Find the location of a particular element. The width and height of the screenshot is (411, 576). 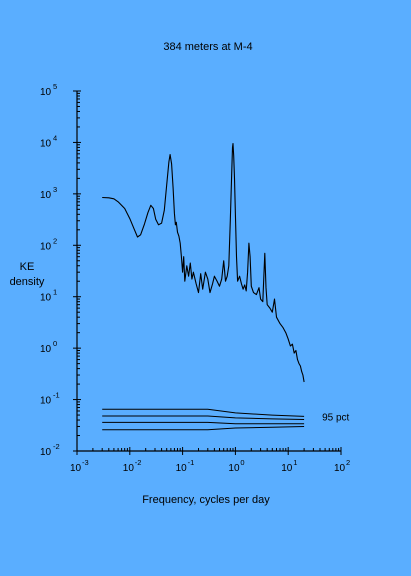

y-tick-exponent: 3 is located at coordinates (55, 189).